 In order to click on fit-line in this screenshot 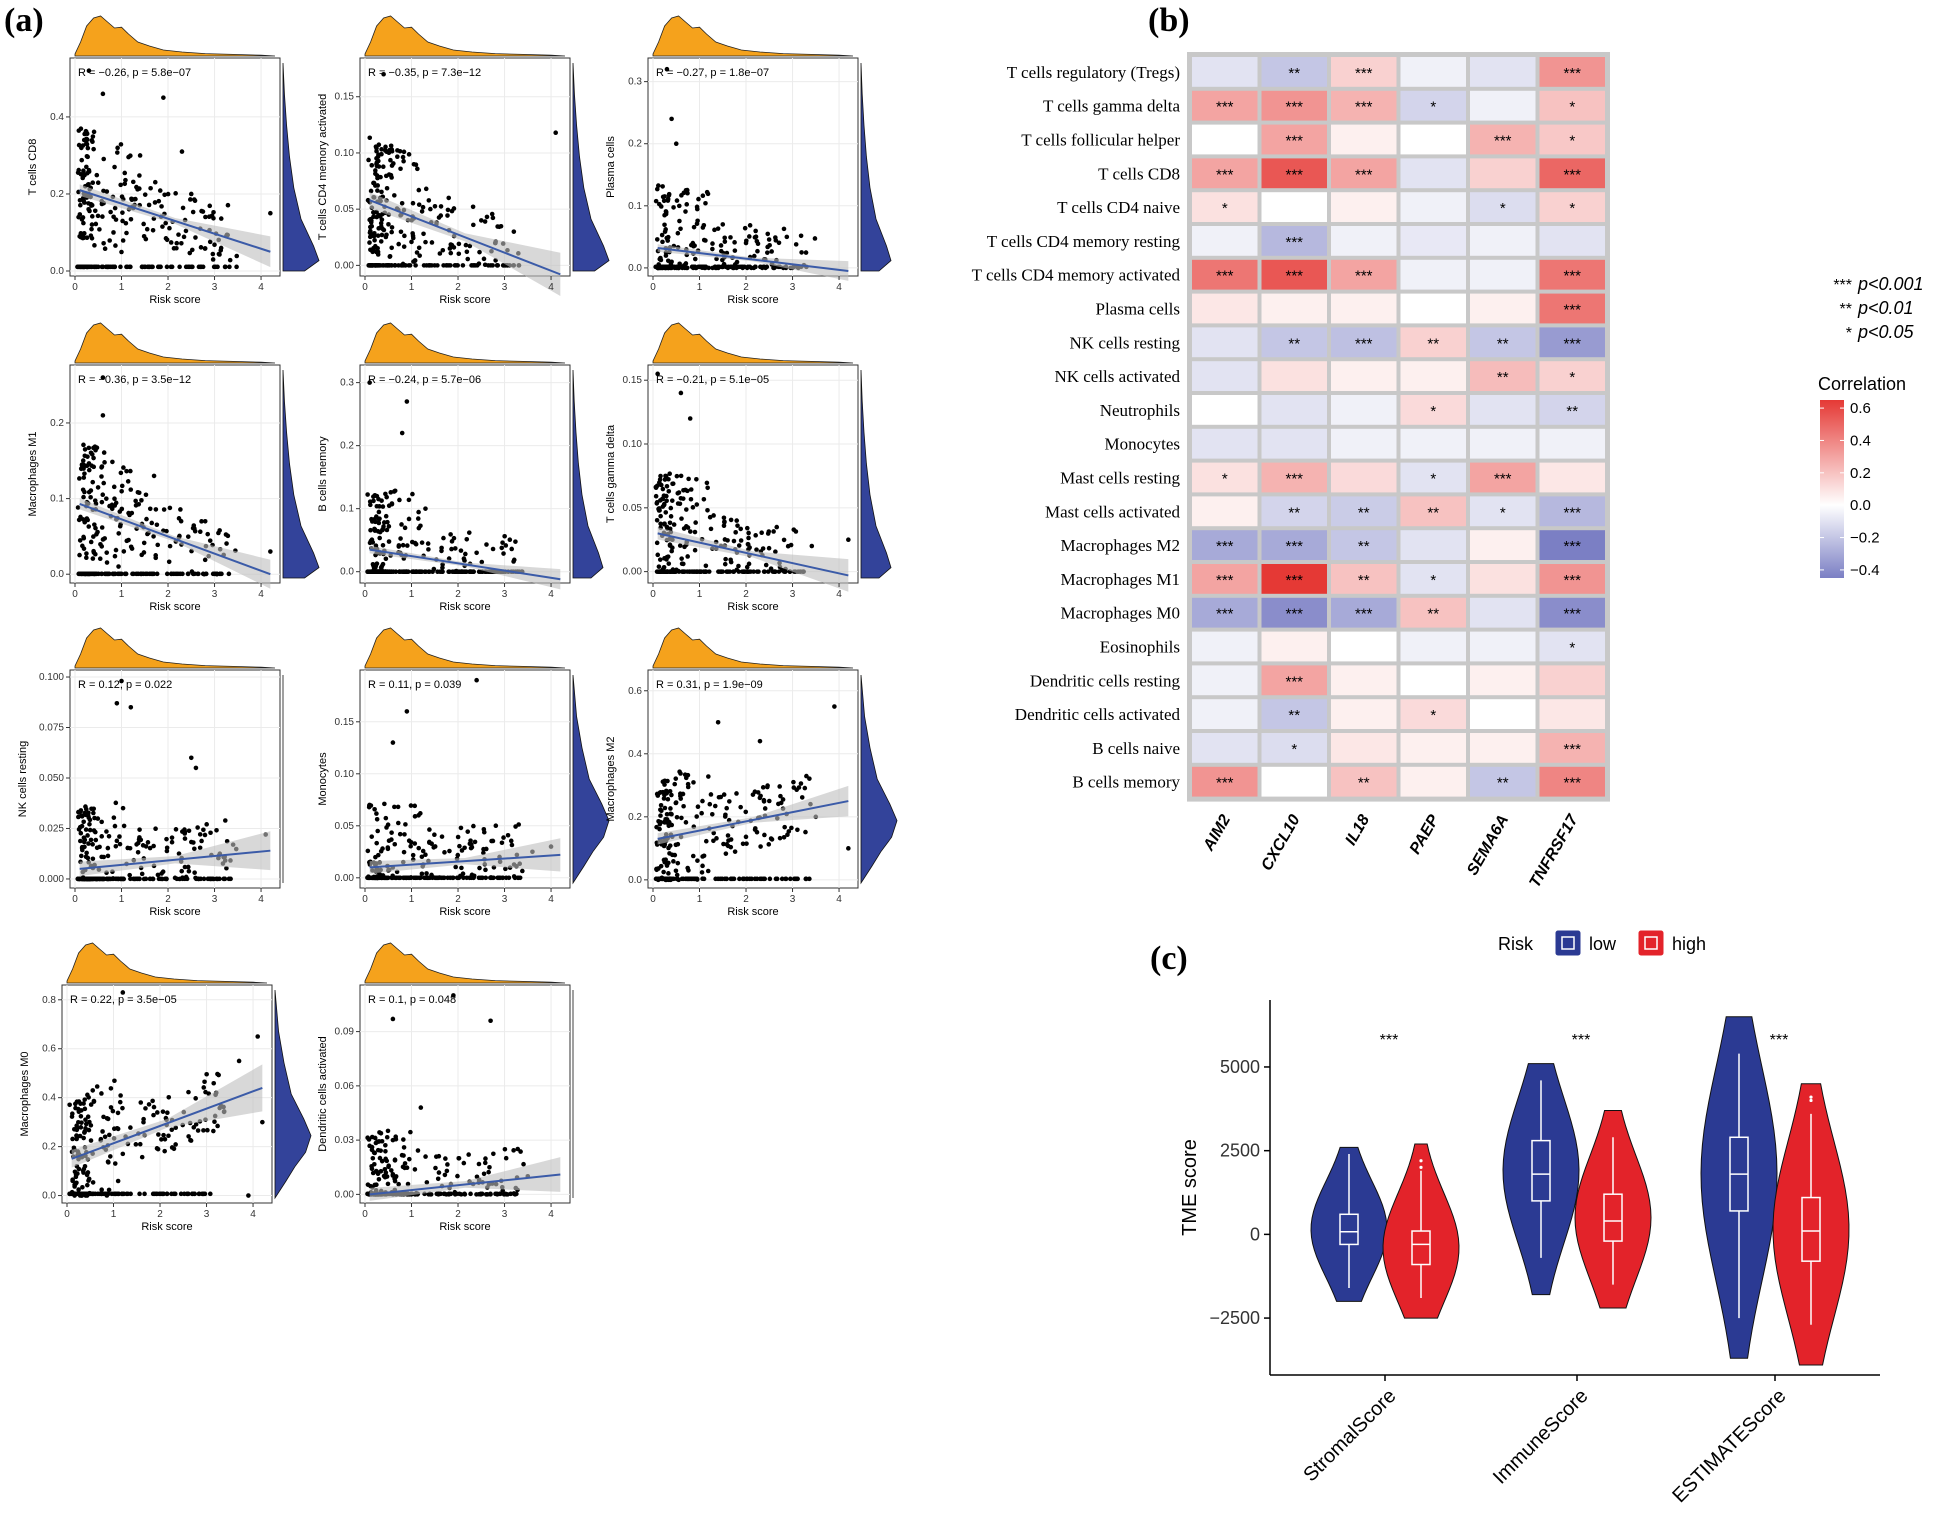, I will do `click(465, 1184)`.